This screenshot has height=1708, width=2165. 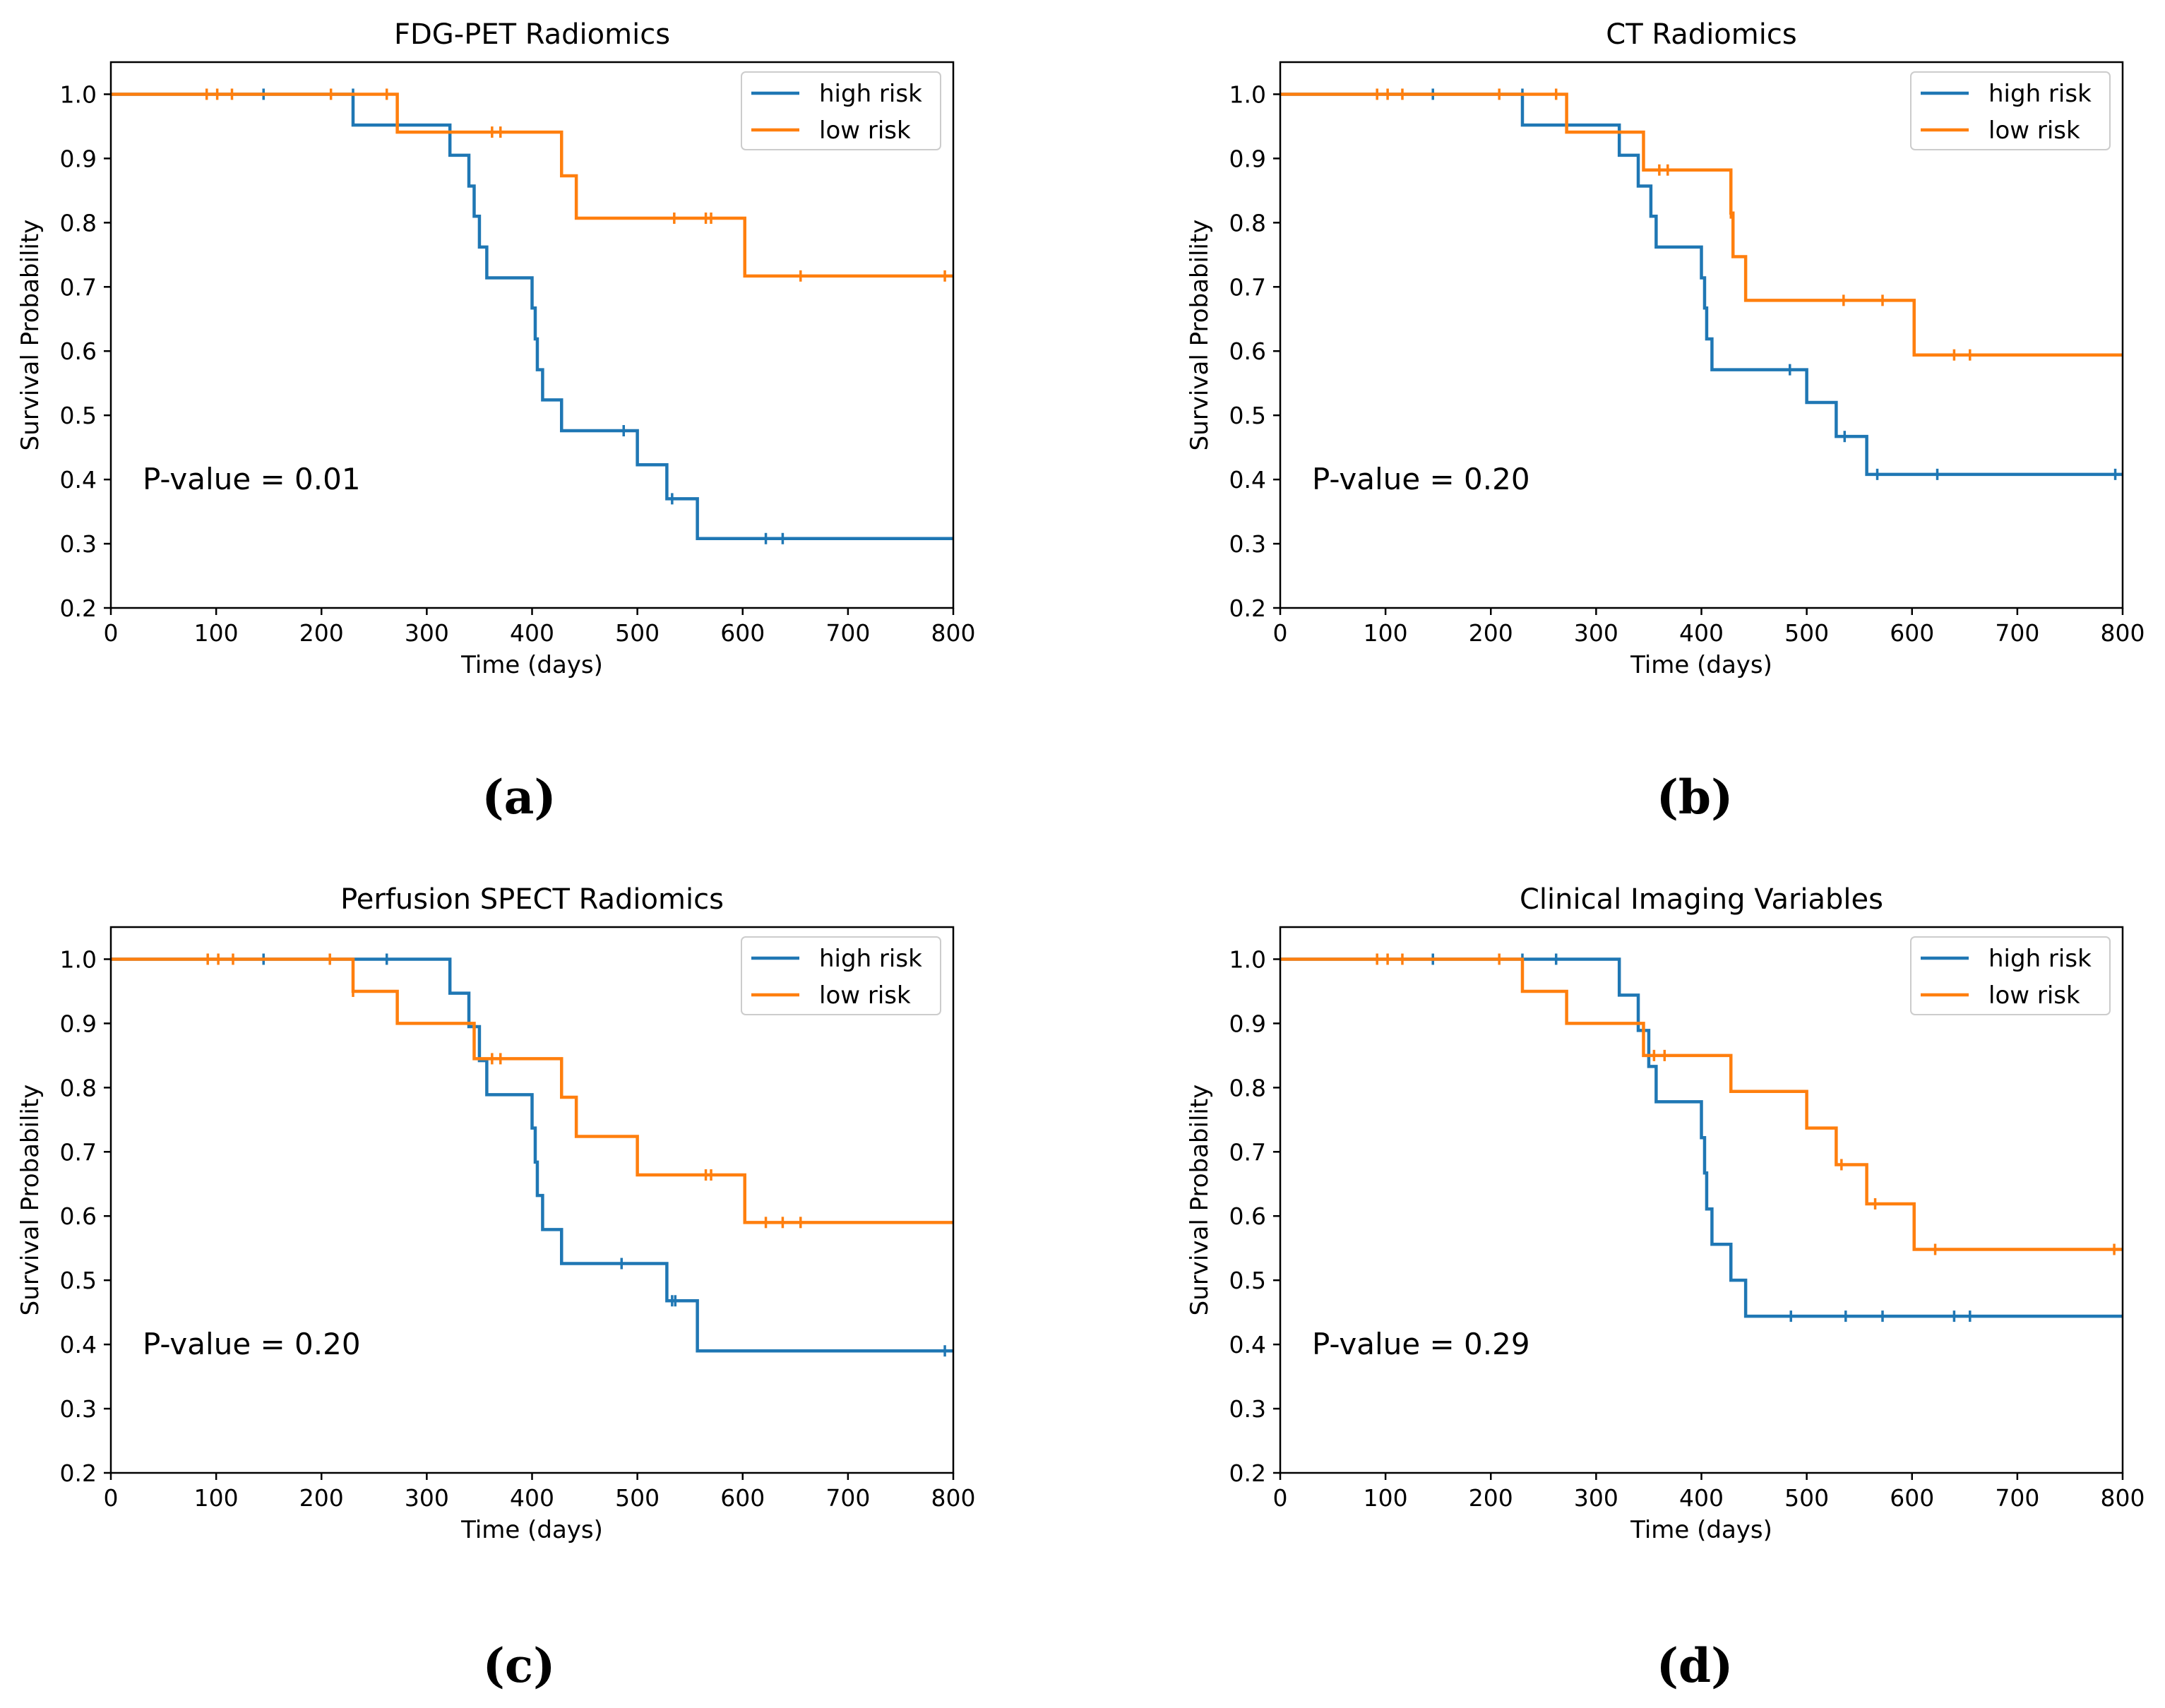 I want to click on chart-3-xtick-label-6: 600, so click(x=1912, y=1498).